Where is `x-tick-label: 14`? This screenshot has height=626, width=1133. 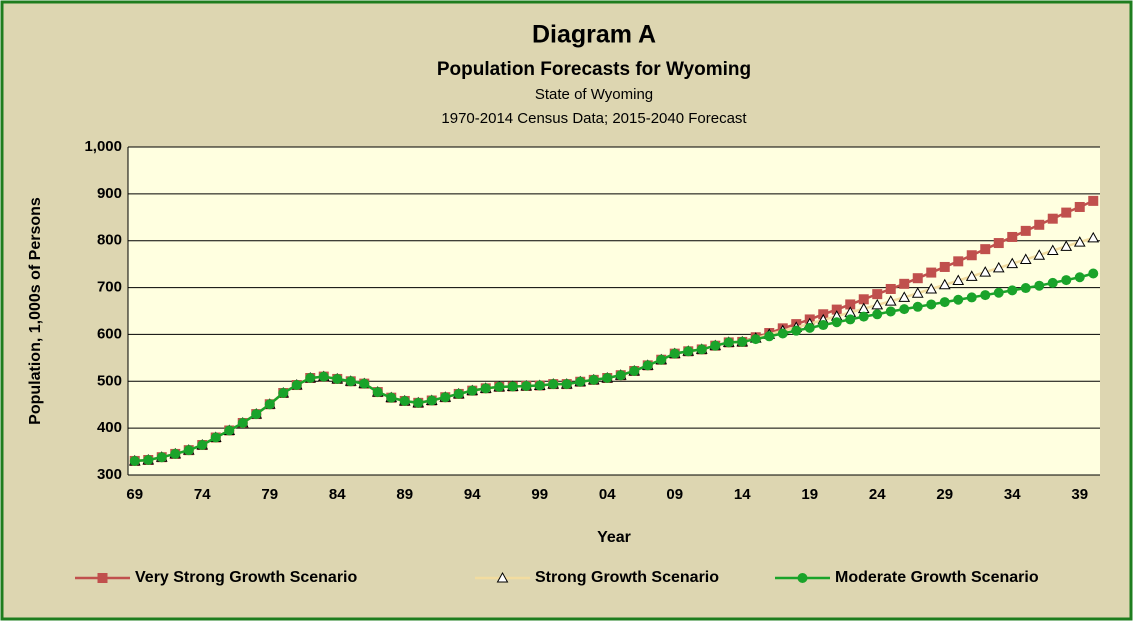 x-tick-label: 14 is located at coordinates (742, 494).